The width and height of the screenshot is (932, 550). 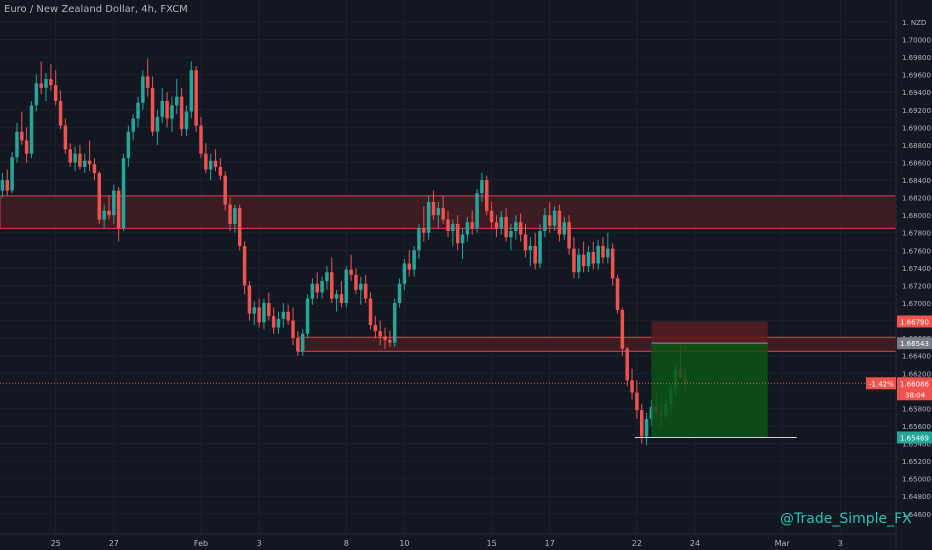 I want to click on countdown-text: 38:04, so click(x=915, y=395).